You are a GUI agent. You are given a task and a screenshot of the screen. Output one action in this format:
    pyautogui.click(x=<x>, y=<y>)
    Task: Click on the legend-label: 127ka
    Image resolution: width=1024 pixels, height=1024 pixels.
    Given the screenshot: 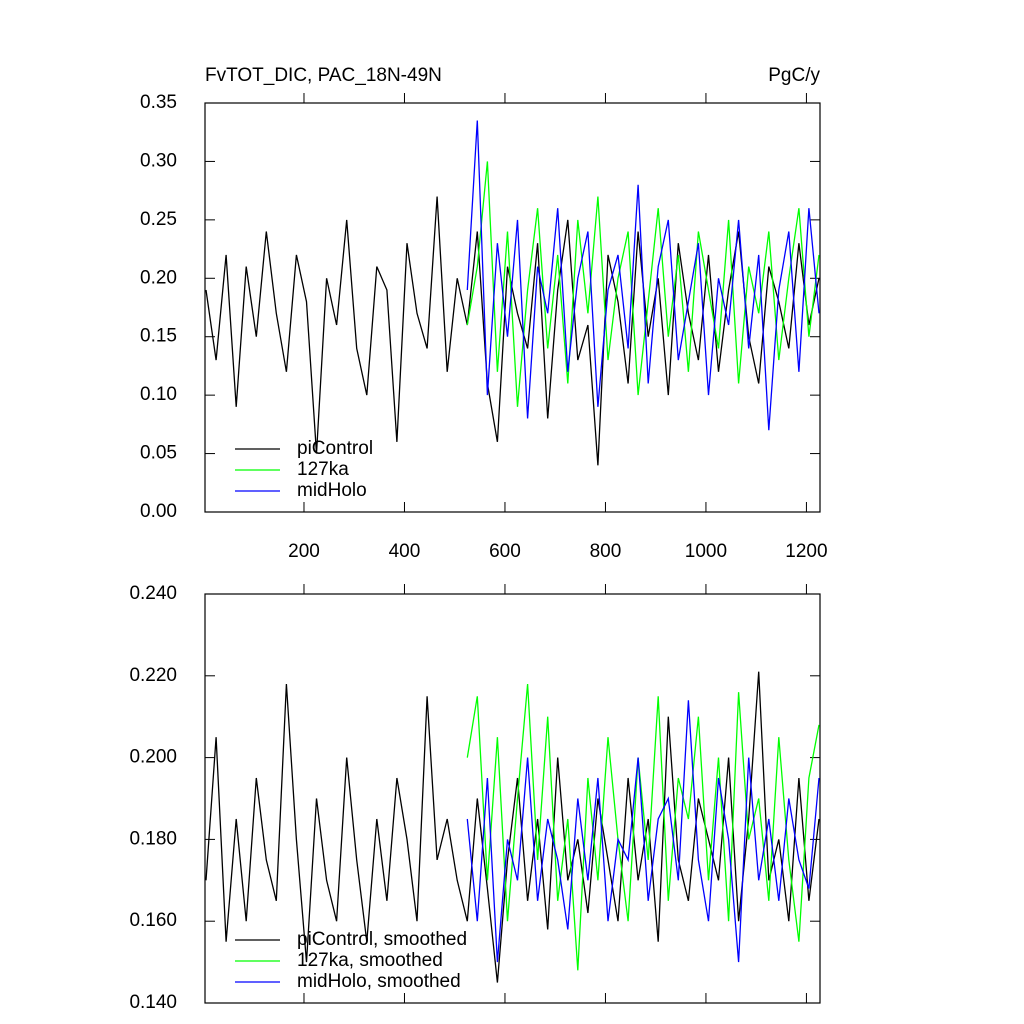 What is the action you would take?
    pyautogui.click(x=323, y=469)
    